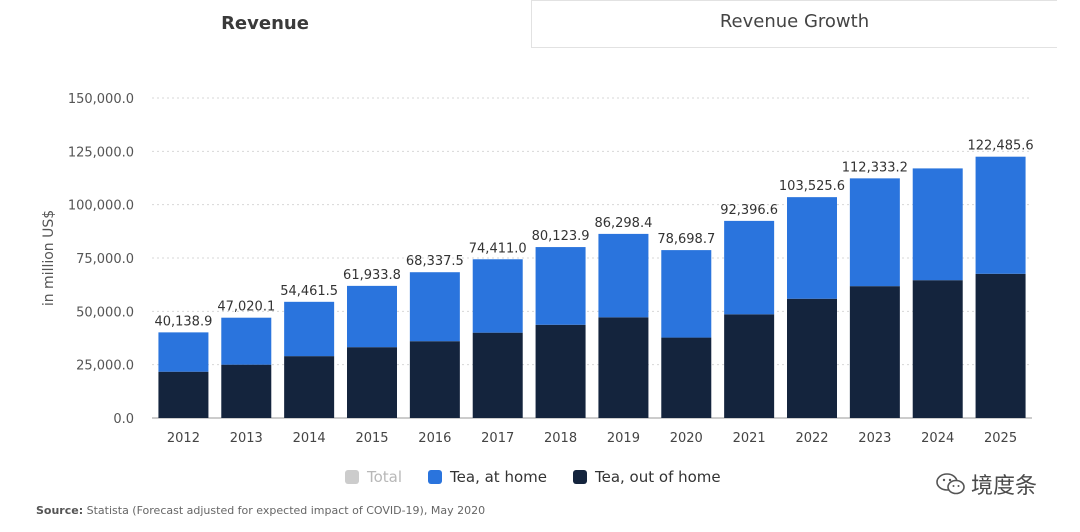 The image size is (1080, 532). Describe the element at coordinates (435, 477) in the screenshot. I see `legend-swatch-tea-at-home` at that location.